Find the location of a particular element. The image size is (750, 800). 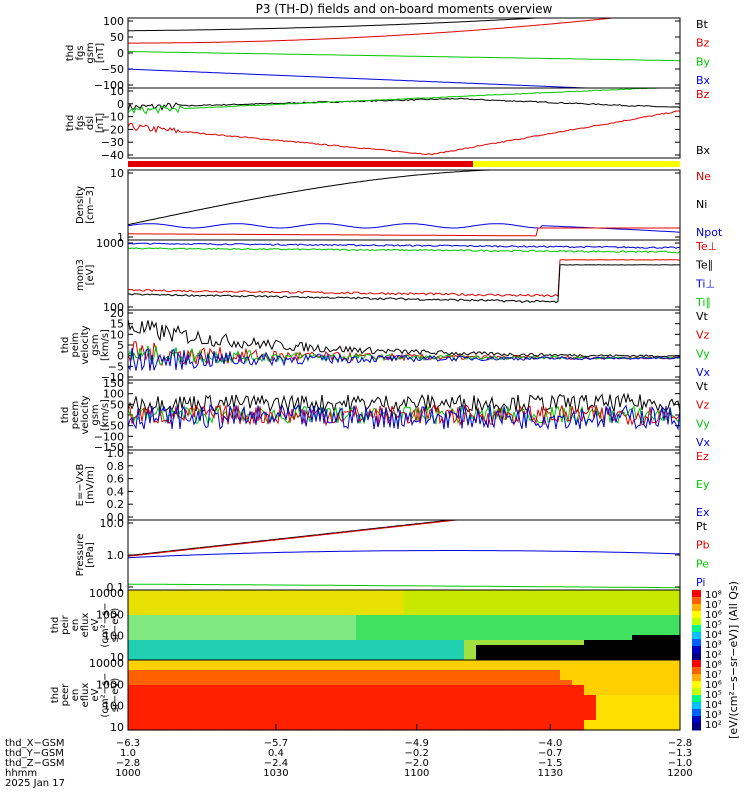

y-tick-label: −50 is located at coordinates (112, 426).